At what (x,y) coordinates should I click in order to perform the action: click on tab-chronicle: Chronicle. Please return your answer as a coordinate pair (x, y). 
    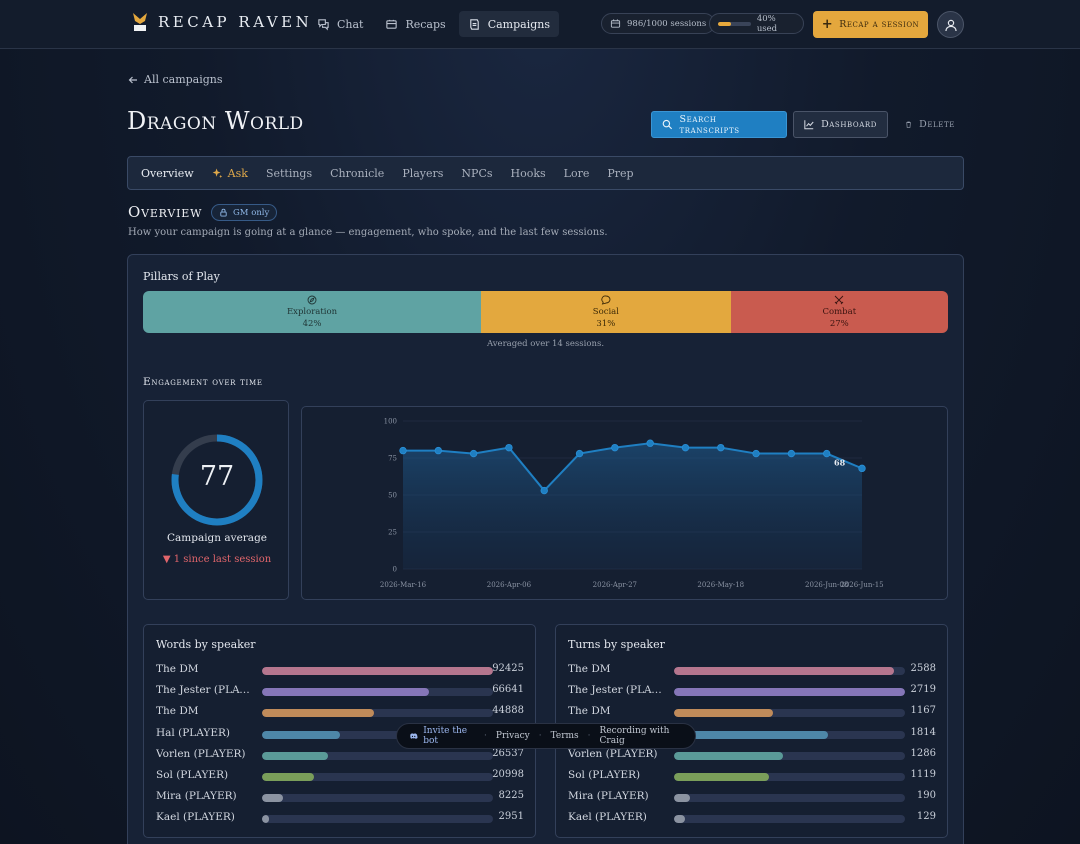
    Looking at the image, I should click on (357, 173).